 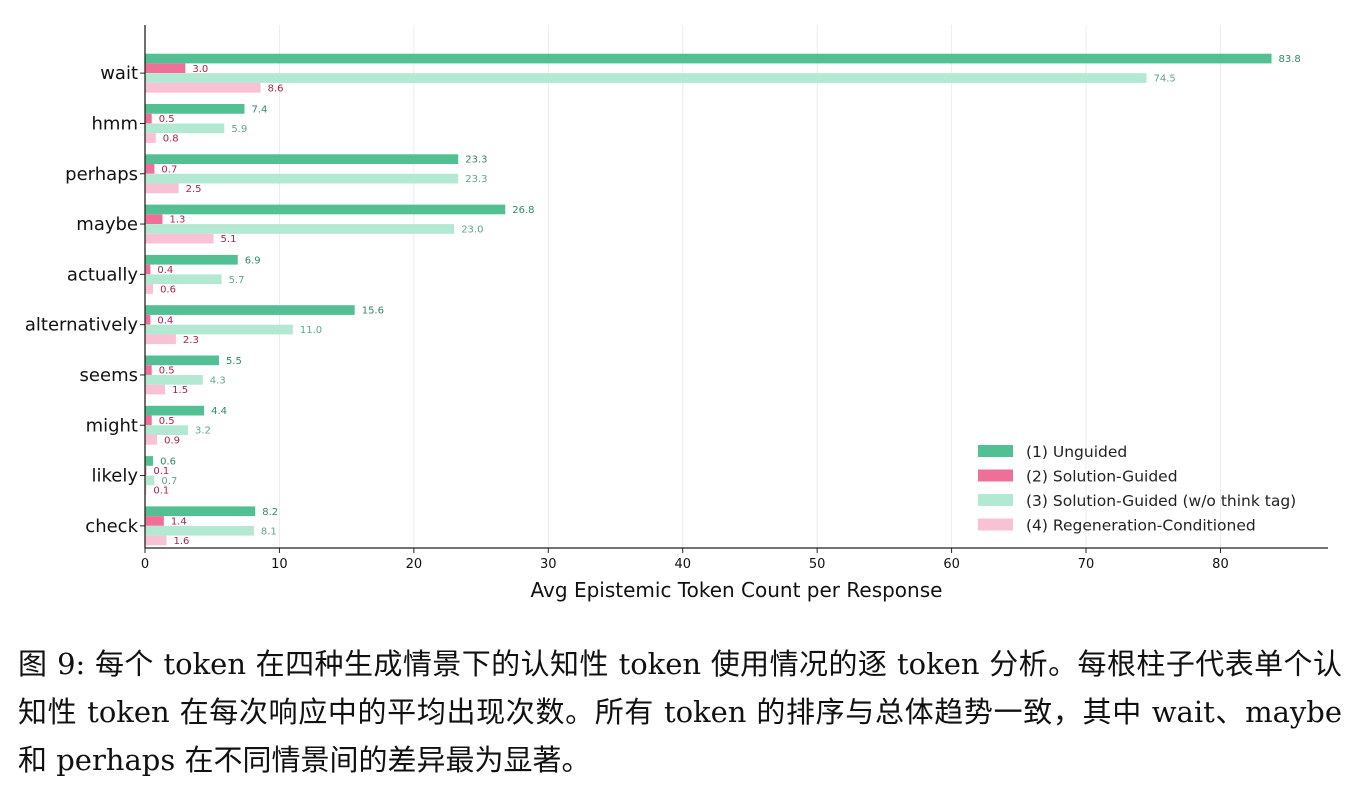 What do you see at coordinates (171, 139) in the screenshot?
I see `data-label: 0.8` at bounding box center [171, 139].